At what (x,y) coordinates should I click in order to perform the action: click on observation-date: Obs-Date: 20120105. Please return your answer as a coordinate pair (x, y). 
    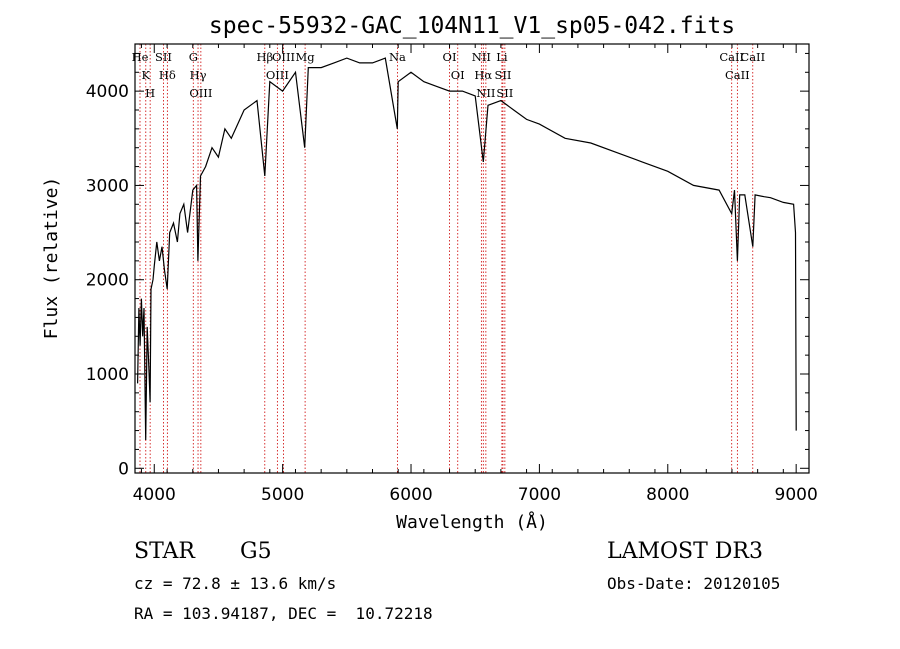
    Looking at the image, I should click on (694, 583).